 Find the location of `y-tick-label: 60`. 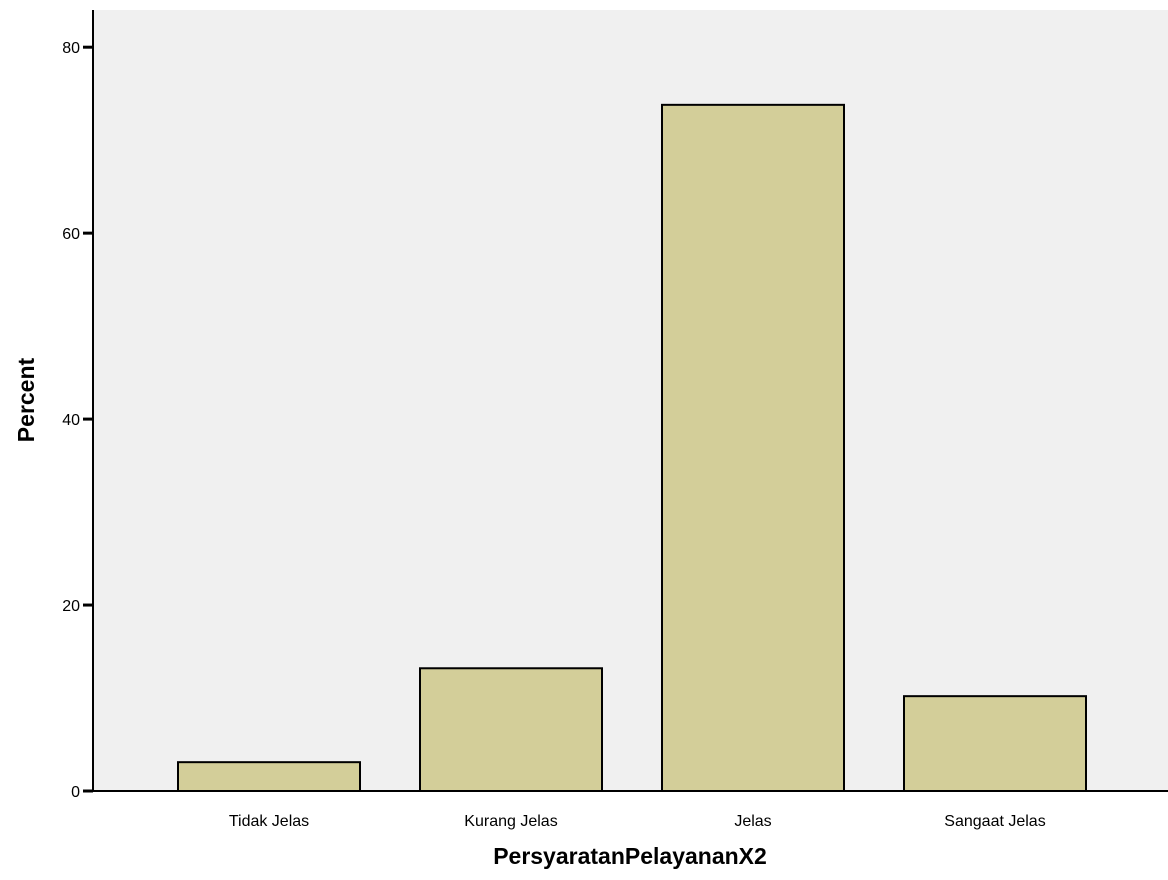

y-tick-label: 60 is located at coordinates (71, 234).